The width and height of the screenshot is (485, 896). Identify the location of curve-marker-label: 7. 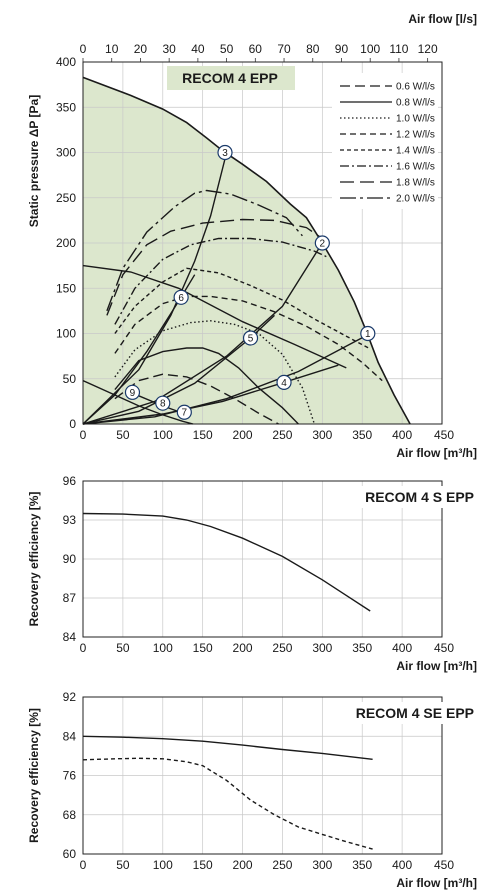
(185, 413).